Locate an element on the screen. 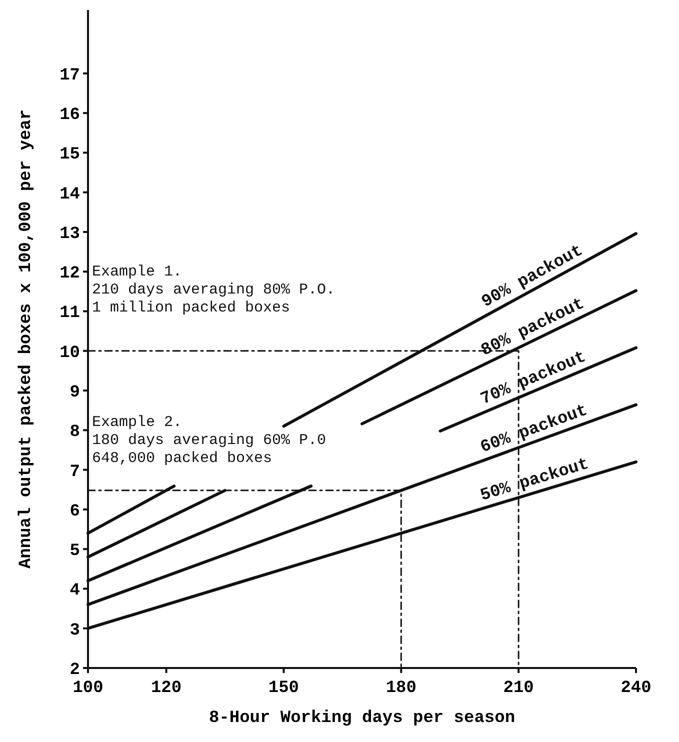  y-tick-label: 4 is located at coordinates (75, 591).